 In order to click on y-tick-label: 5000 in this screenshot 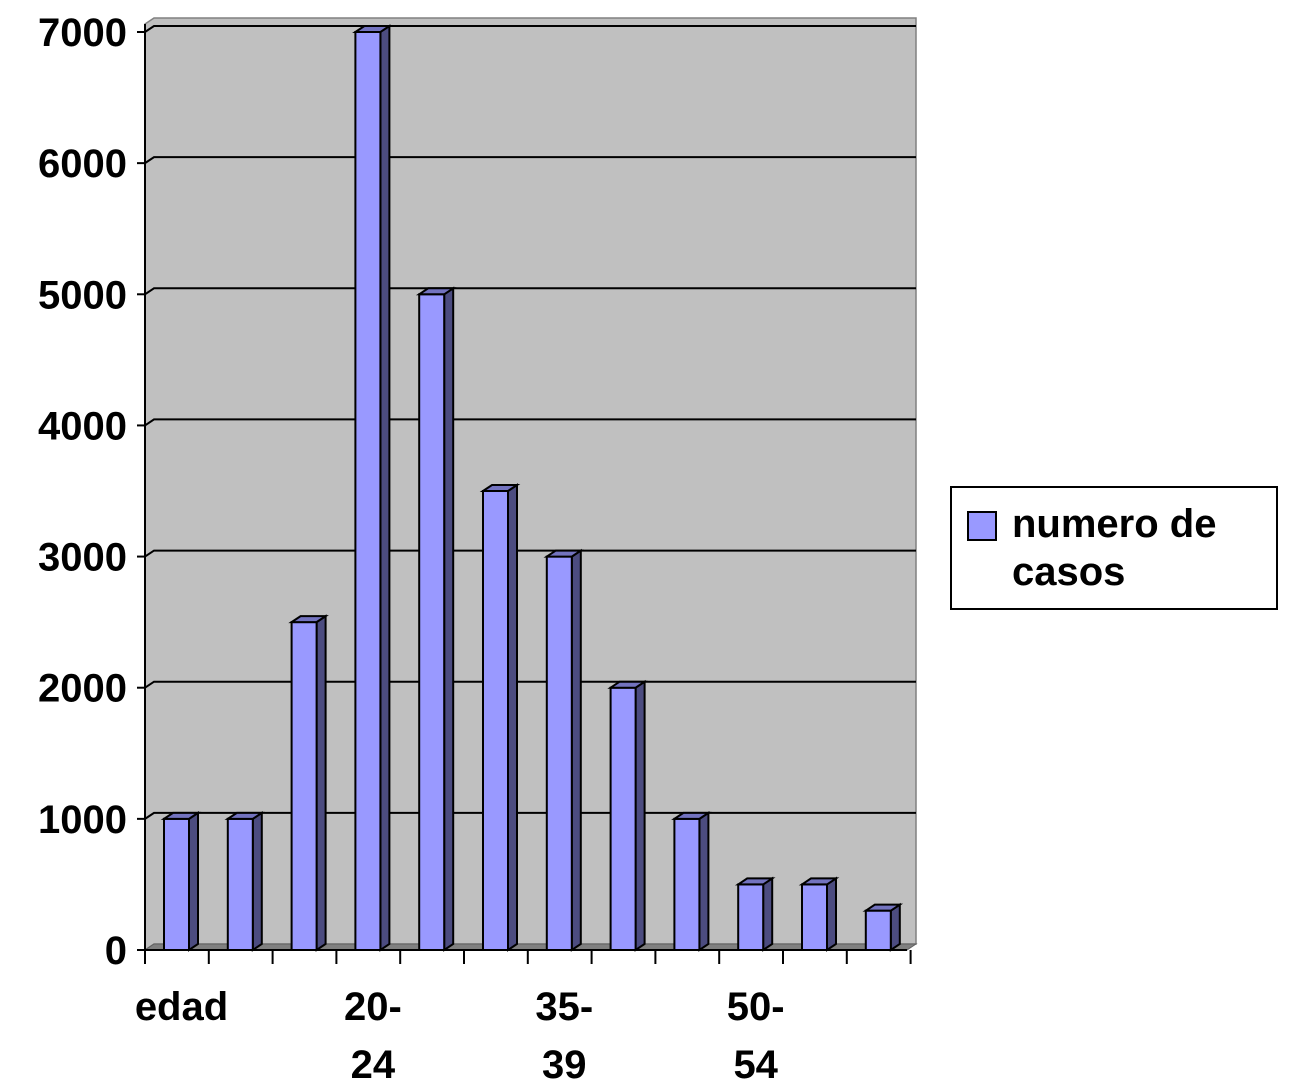, I will do `click(82, 295)`.